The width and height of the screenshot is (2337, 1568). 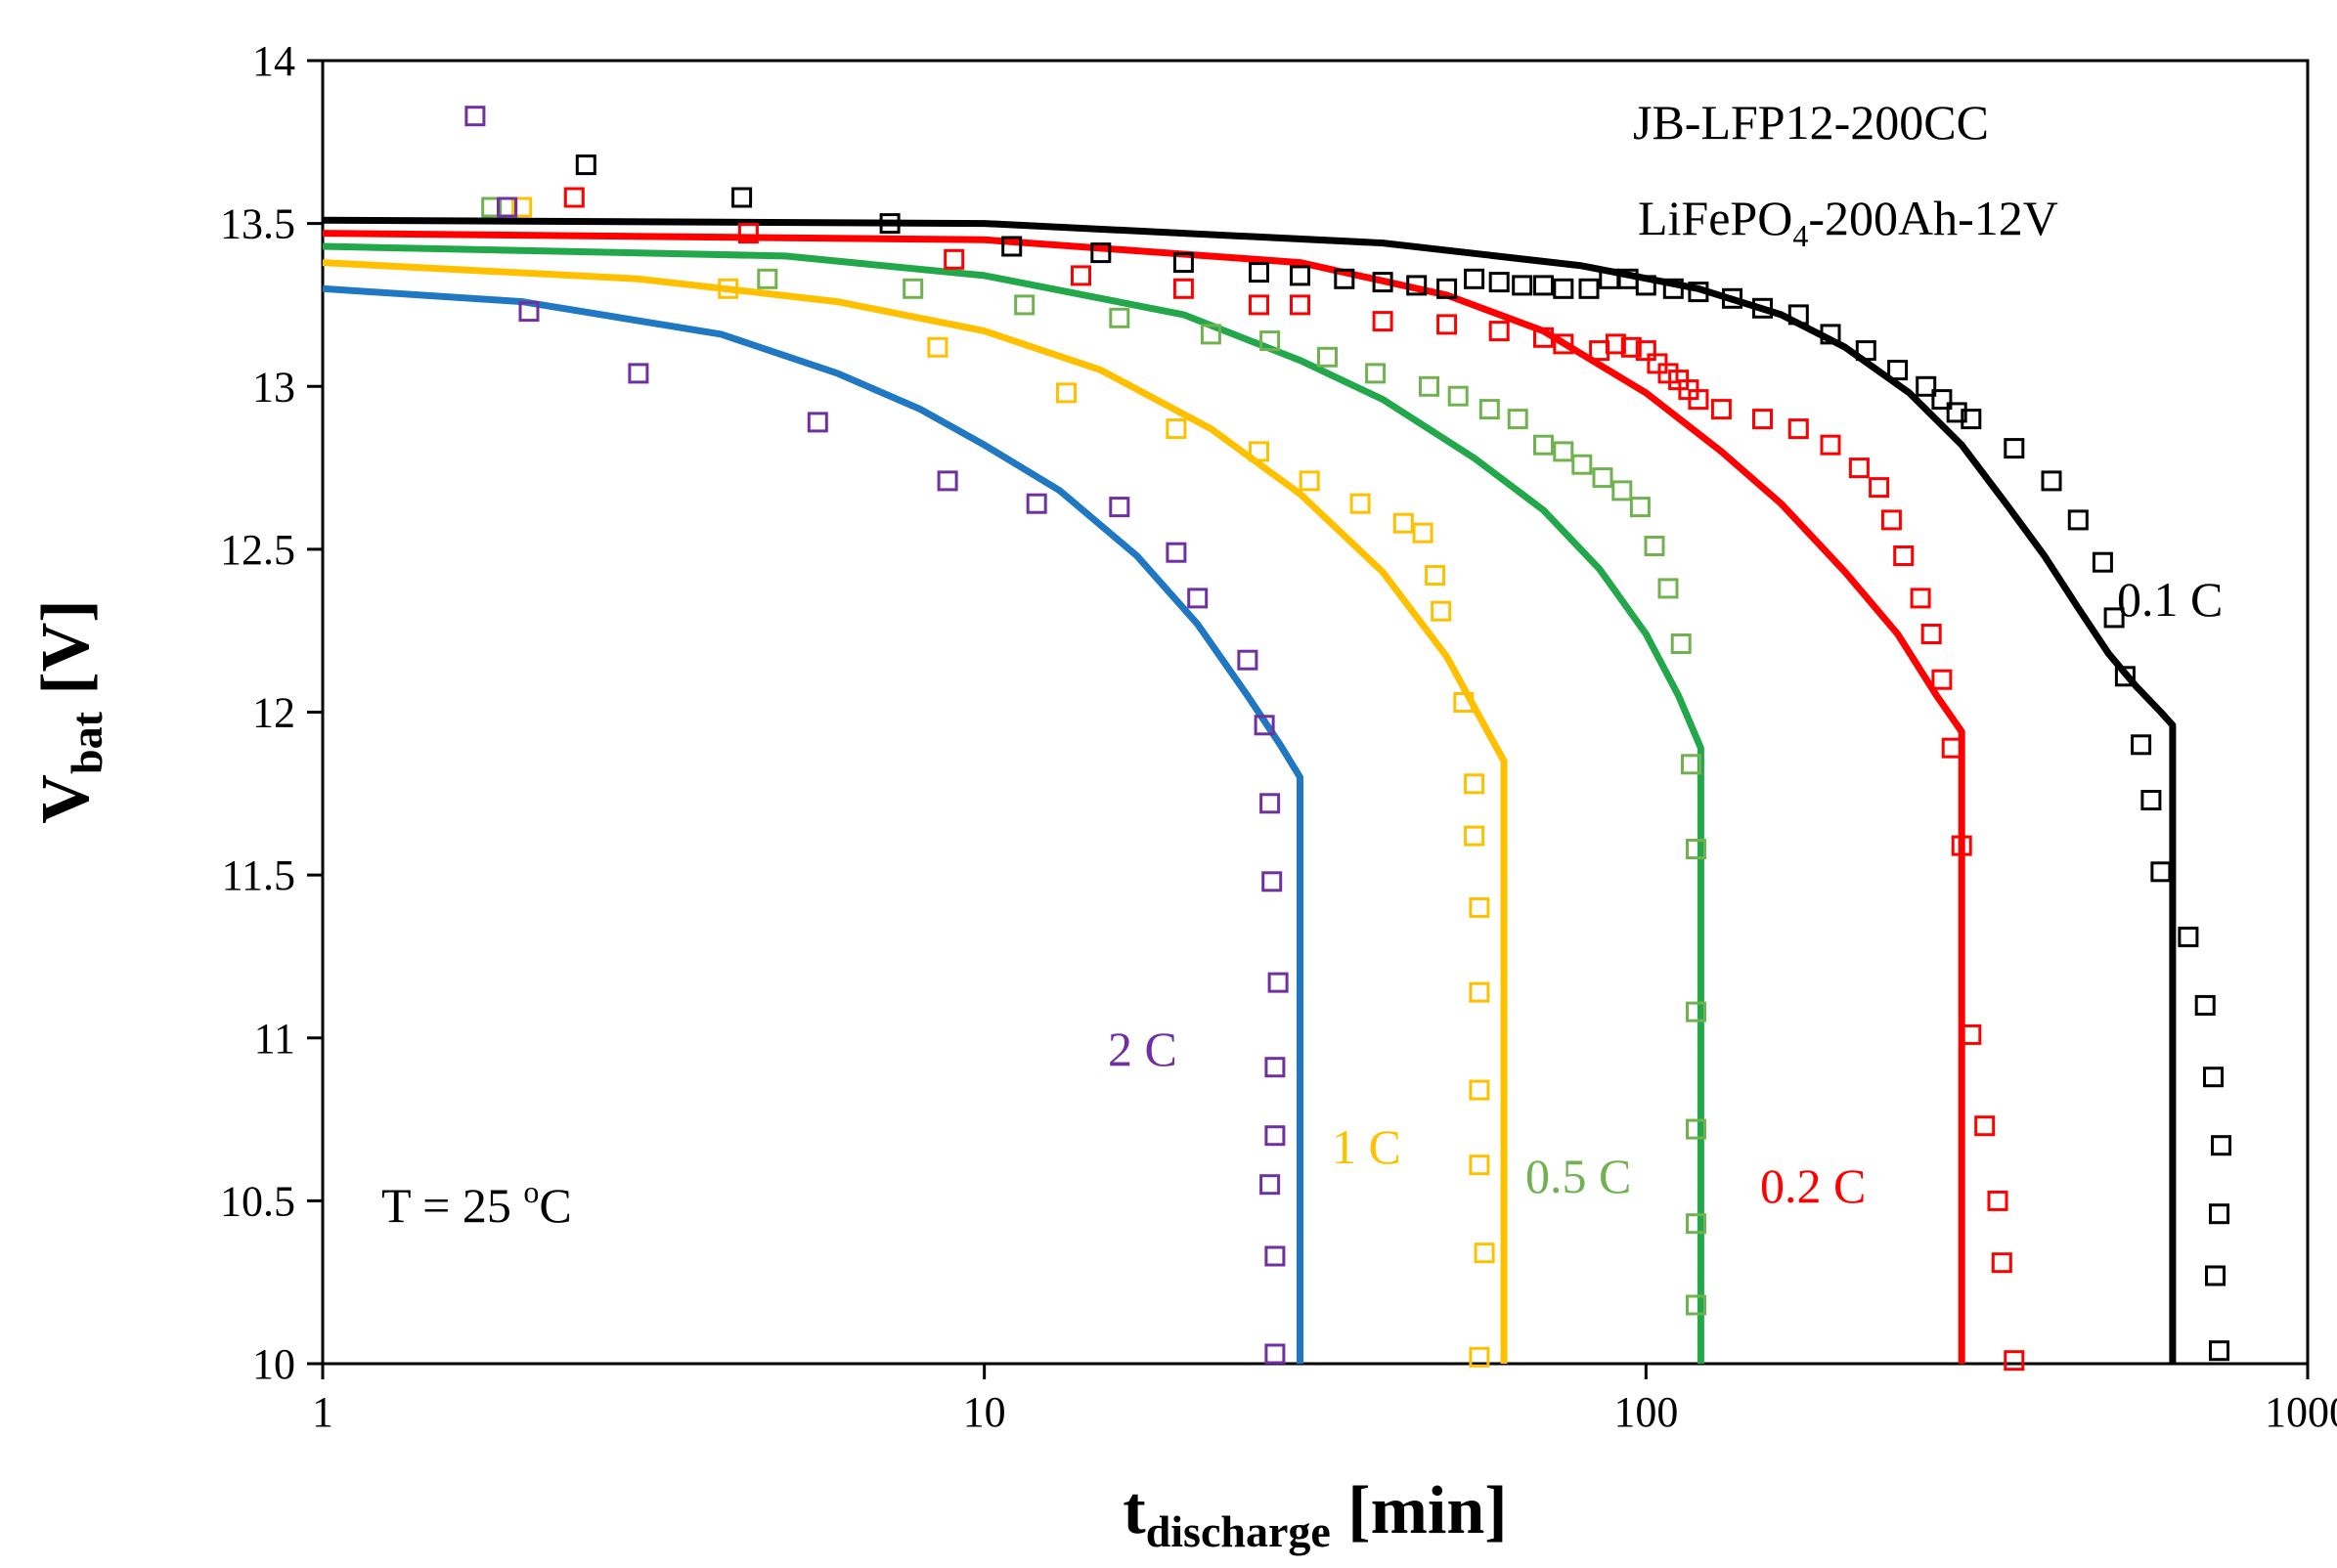 What do you see at coordinates (257, 1201) in the screenshot?
I see `y-tick-label: 10.5` at bounding box center [257, 1201].